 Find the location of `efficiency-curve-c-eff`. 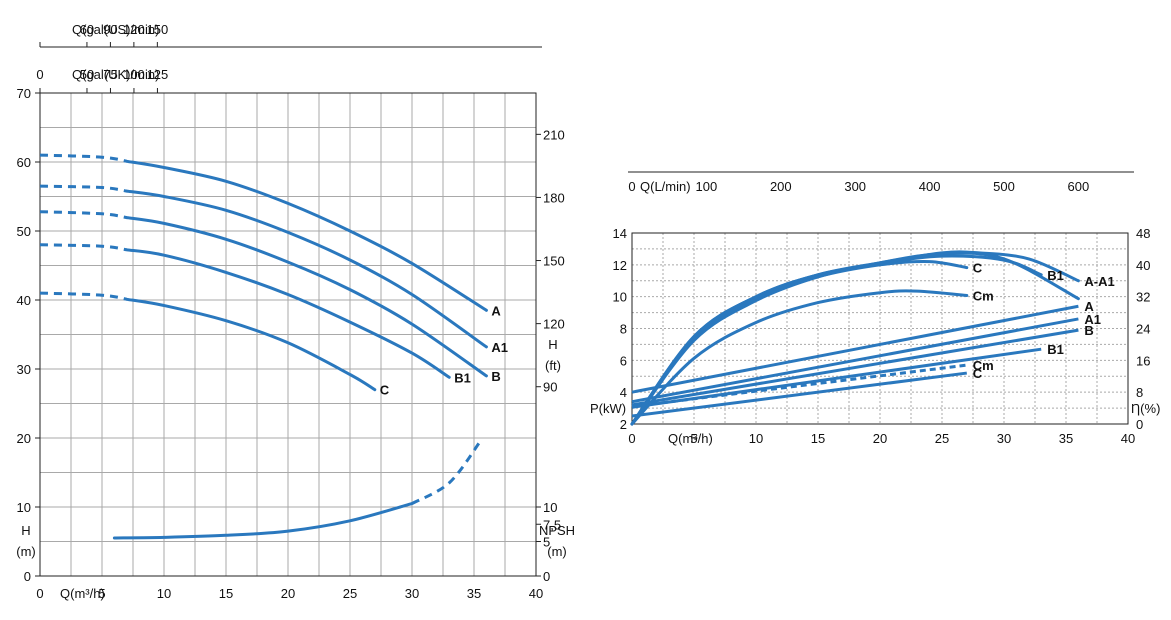

efficiency-curve-c-eff is located at coordinates (799, 343).